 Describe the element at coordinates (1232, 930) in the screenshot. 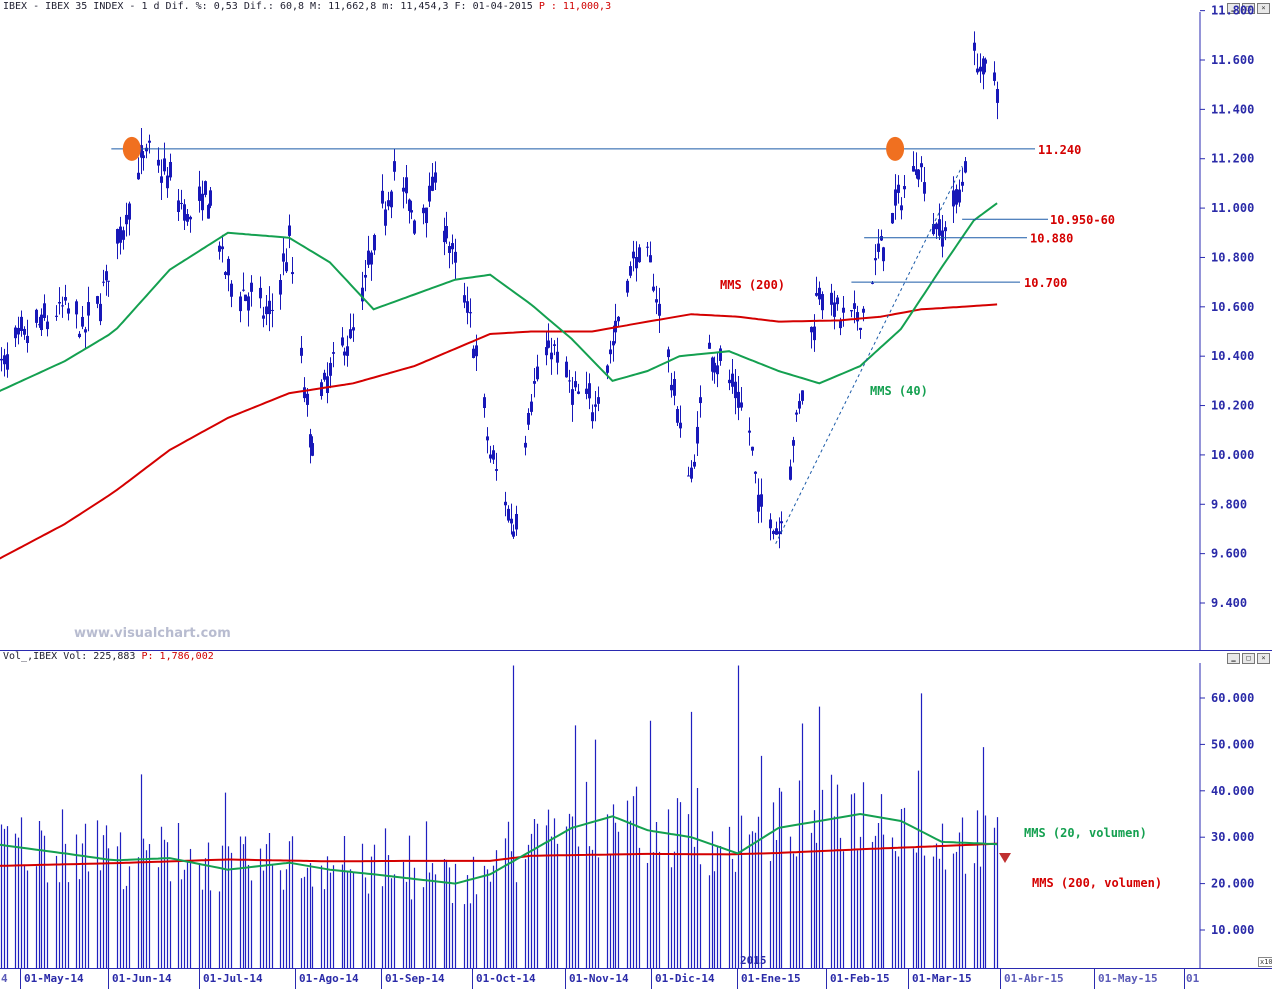

I see `y-tick-label: 10.000` at that location.